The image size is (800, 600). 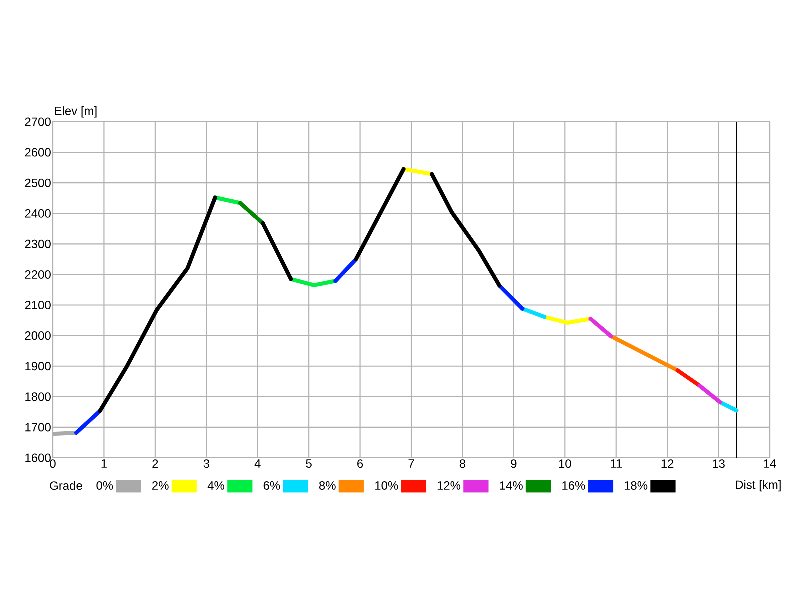 I want to click on x-tick-label: 10, so click(x=565, y=464).